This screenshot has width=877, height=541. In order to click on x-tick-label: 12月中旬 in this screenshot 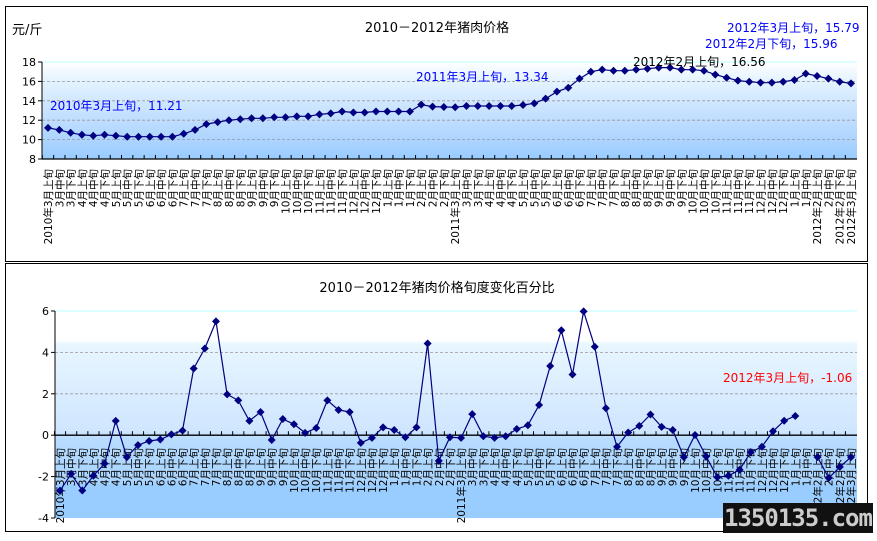, I will do `click(372, 470)`.